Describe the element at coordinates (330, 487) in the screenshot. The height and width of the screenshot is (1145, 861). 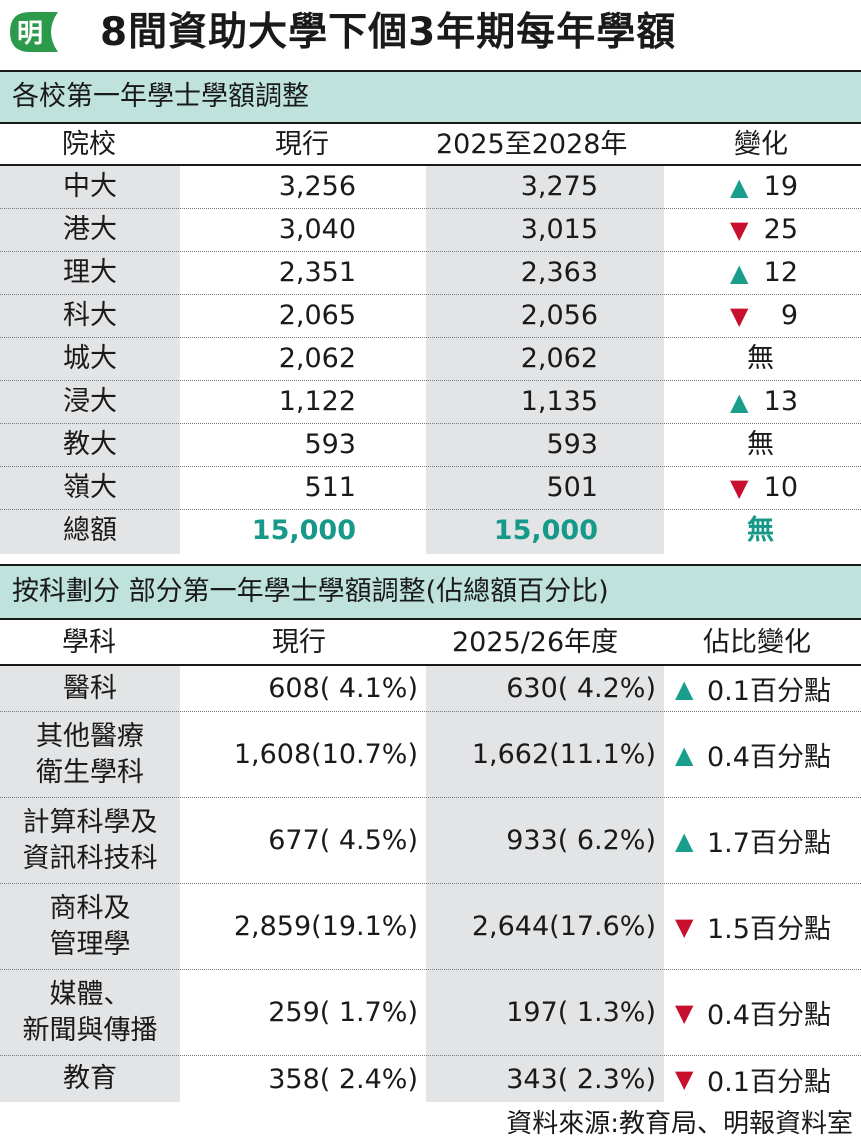
I see `current-quota: 511` at that location.